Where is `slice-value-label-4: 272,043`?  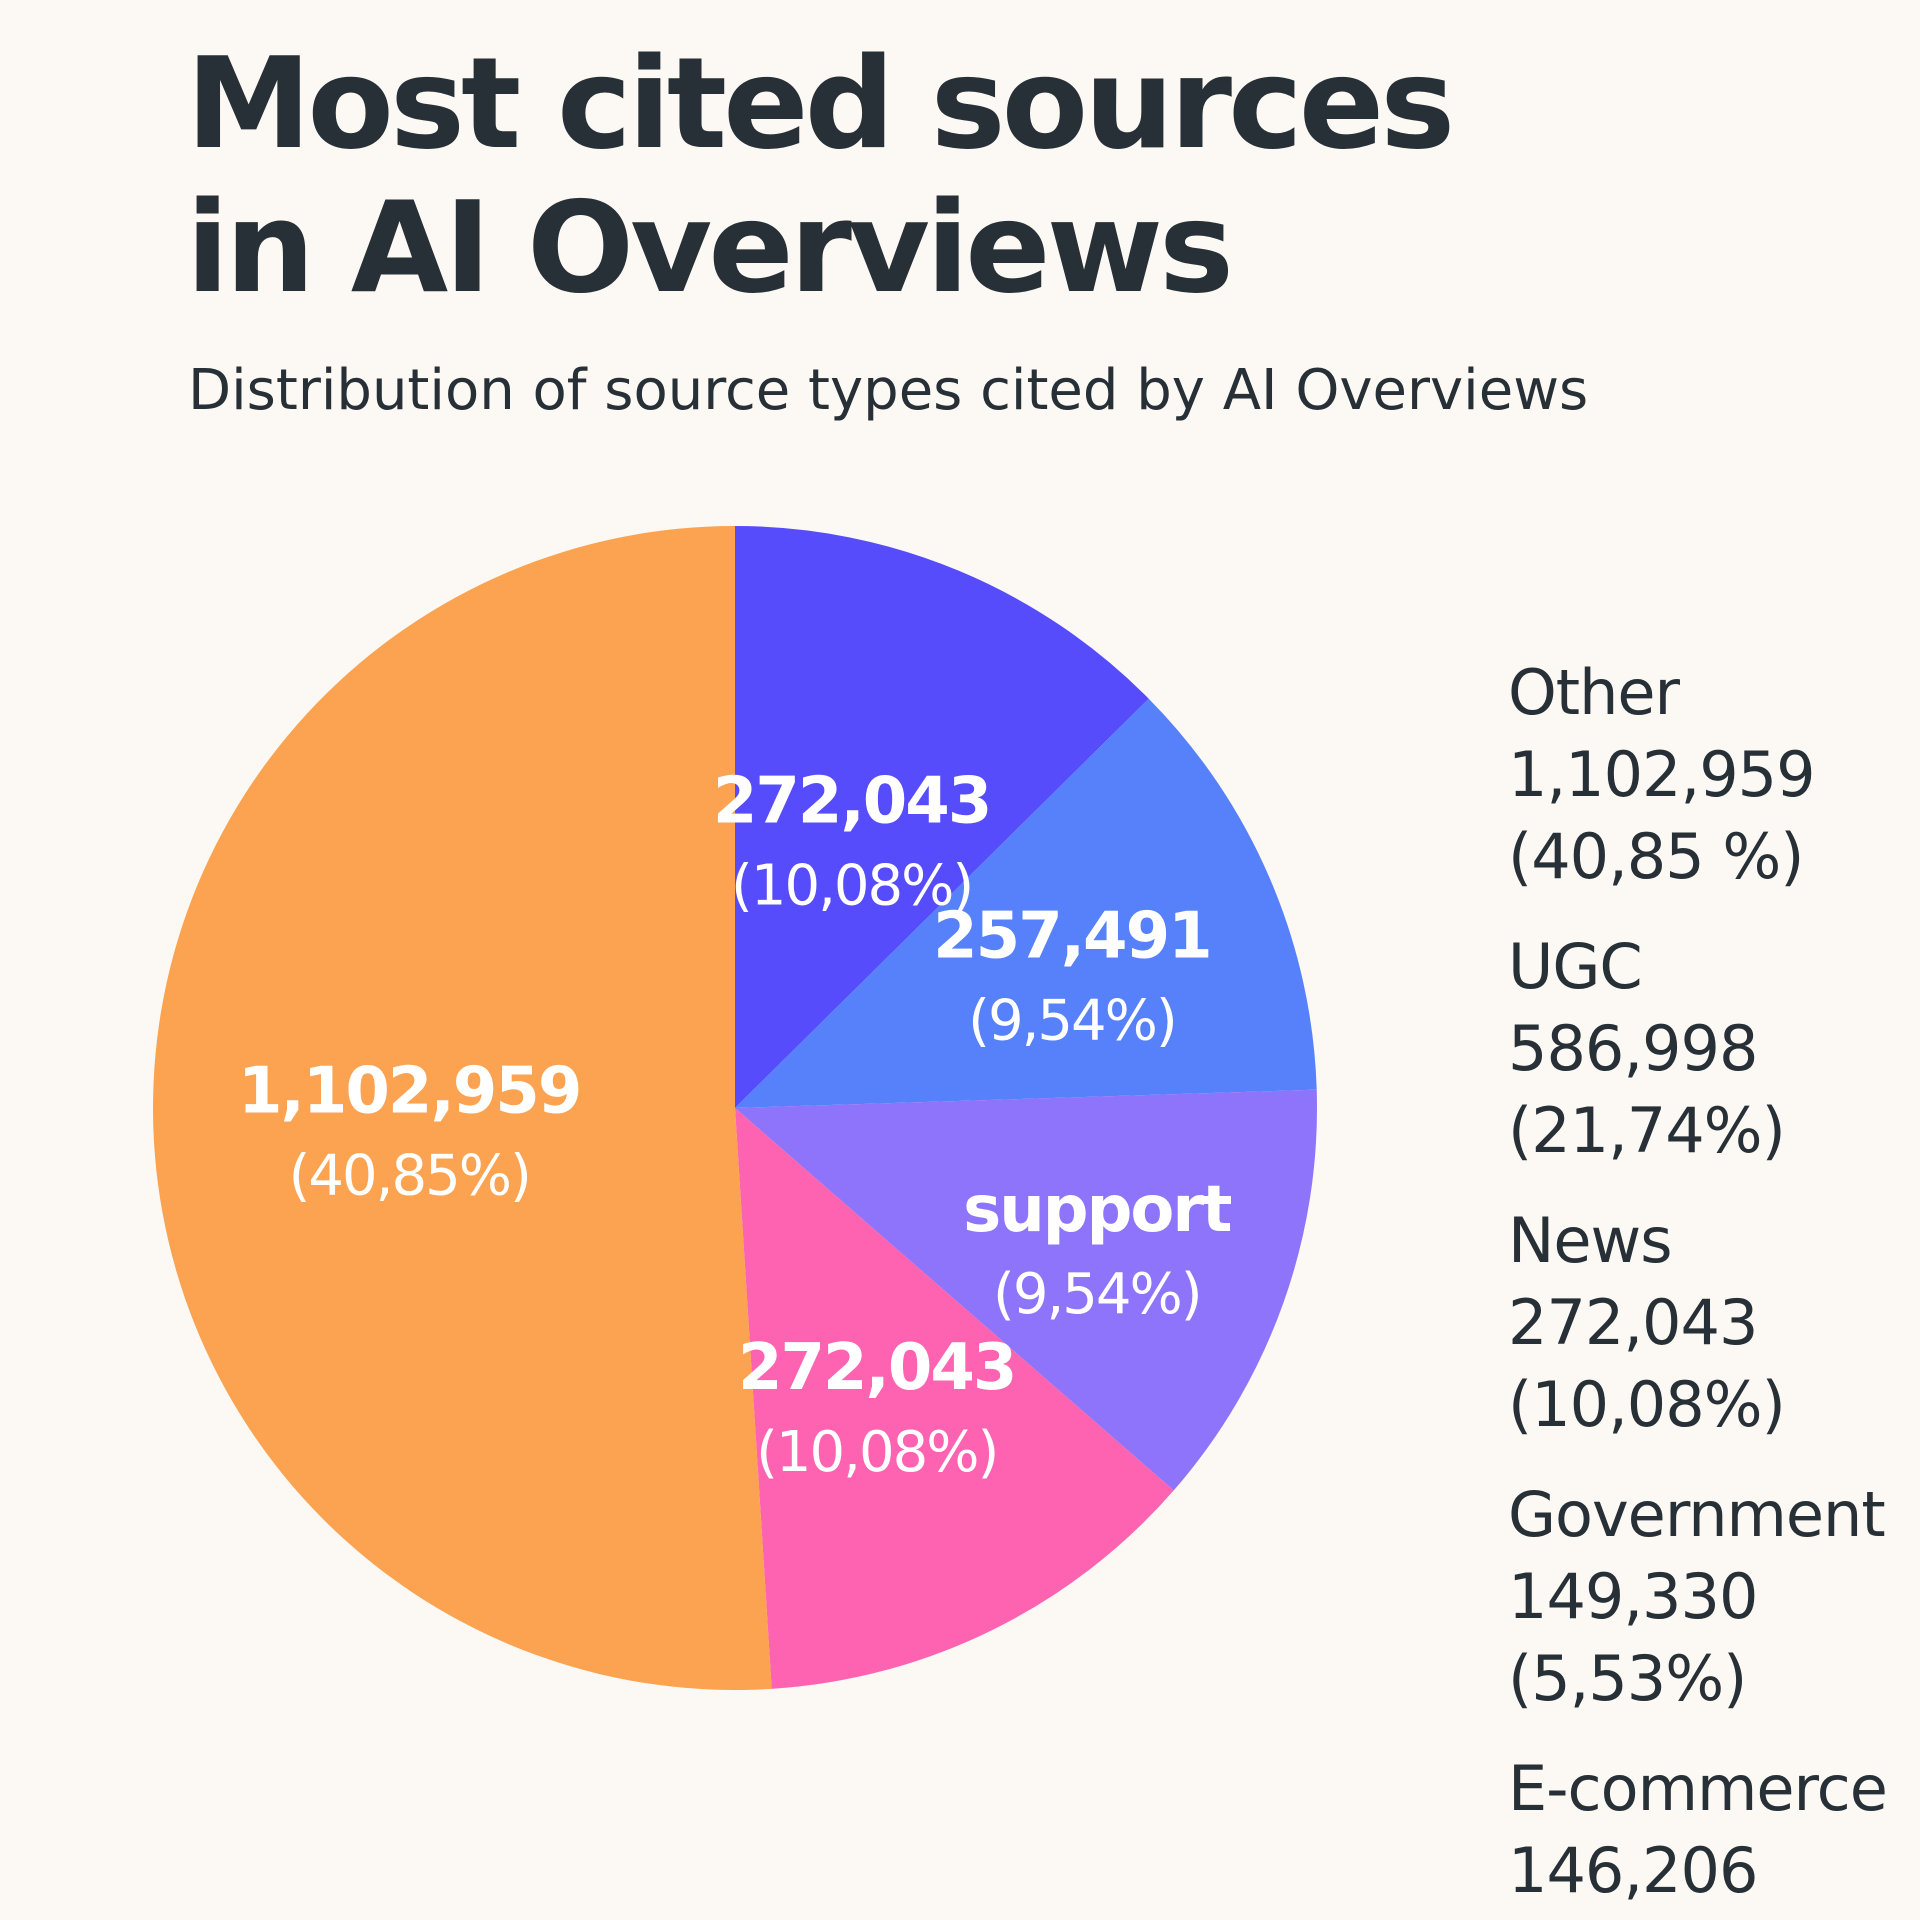
slice-value-label-4: 272,043 is located at coordinates (877, 1368).